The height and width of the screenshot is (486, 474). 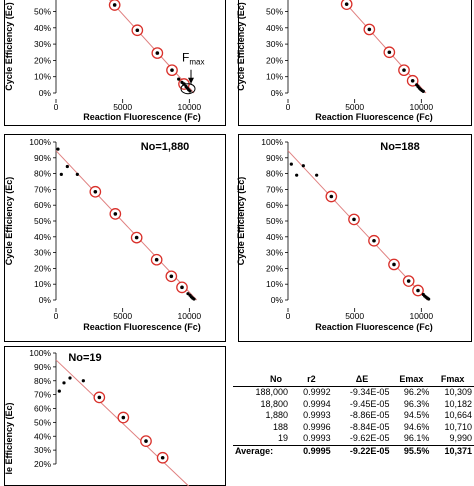 What do you see at coordinates (262, 379) in the screenshot?
I see `header-no: No` at bounding box center [262, 379].